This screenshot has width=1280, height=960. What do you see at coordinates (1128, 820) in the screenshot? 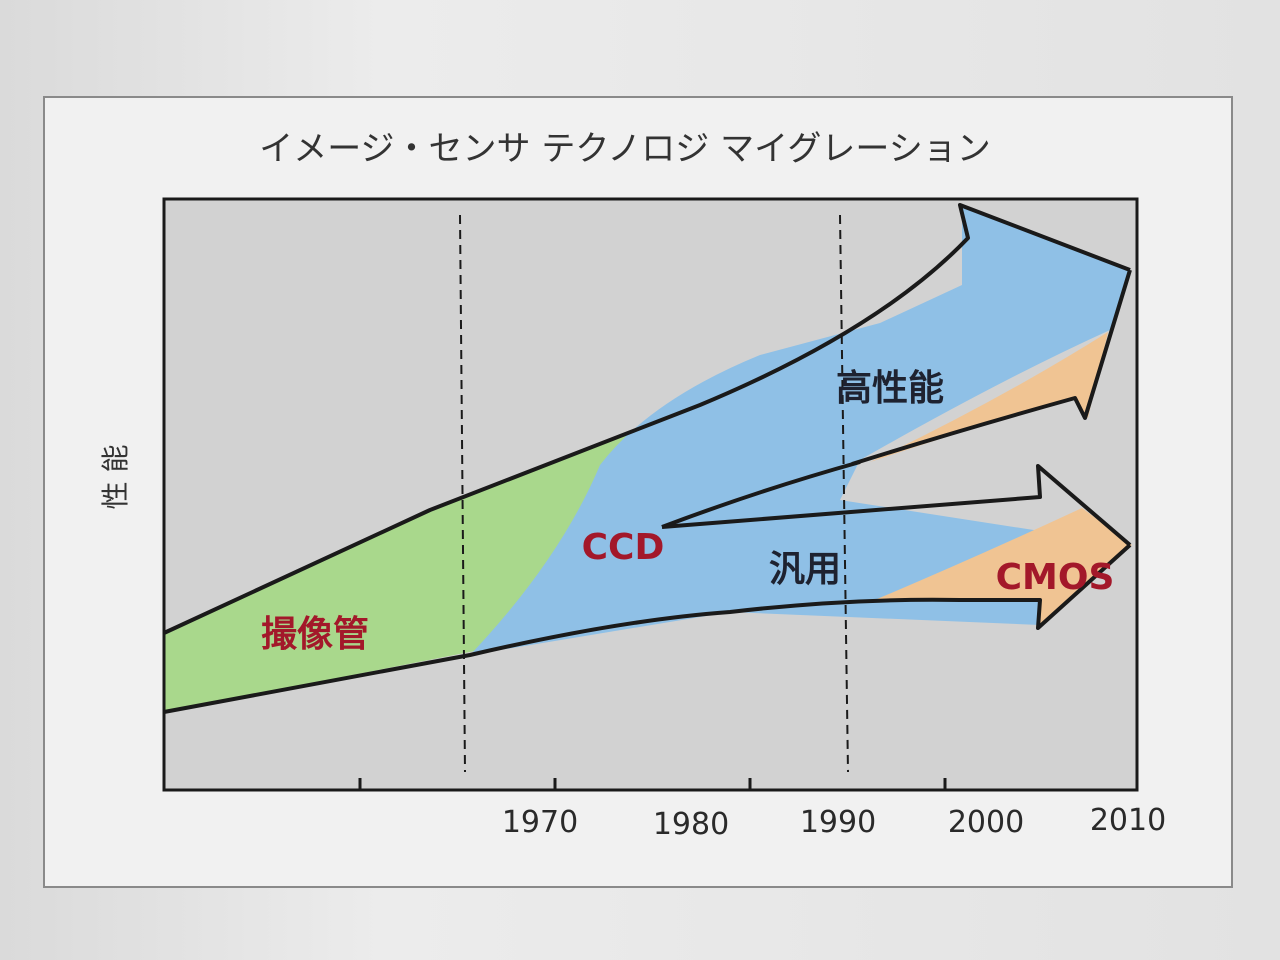
I see `x-tick-label-2010: 2010` at bounding box center [1128, 820].